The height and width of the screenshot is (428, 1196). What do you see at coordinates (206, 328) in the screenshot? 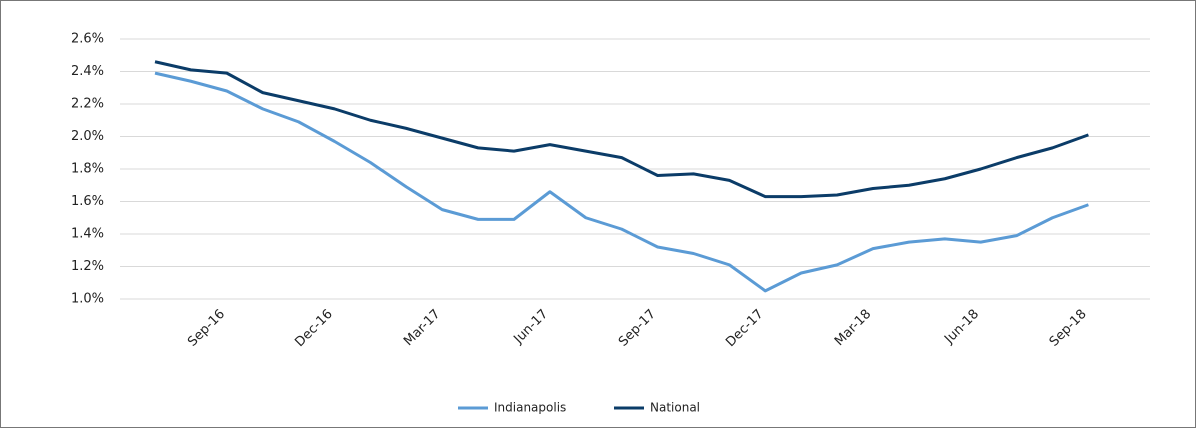
I see `x-tick-label: Sep-16` at bounding box center [206, 328].